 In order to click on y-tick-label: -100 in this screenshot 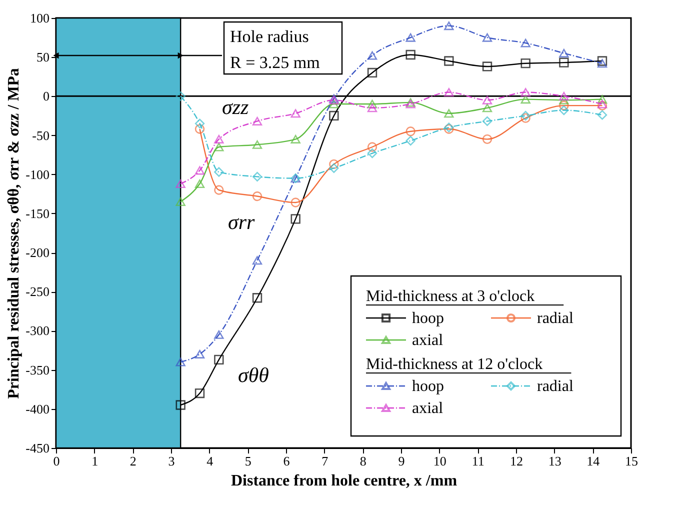, I will do `click(38, 174)`.